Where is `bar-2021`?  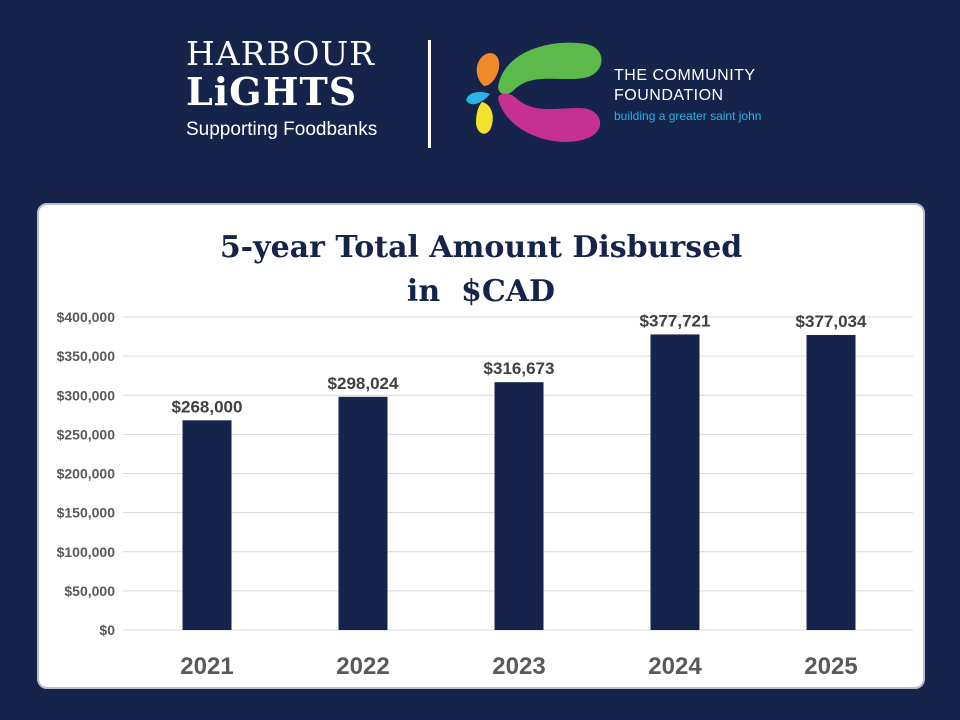 bar-2021 is located at coordinates (207, 525).